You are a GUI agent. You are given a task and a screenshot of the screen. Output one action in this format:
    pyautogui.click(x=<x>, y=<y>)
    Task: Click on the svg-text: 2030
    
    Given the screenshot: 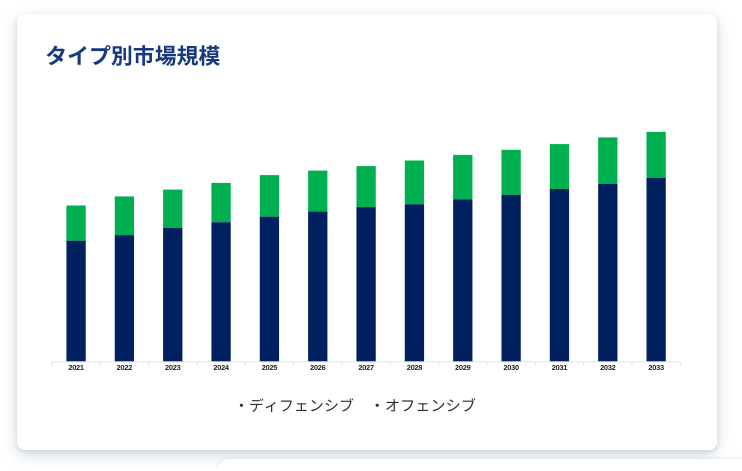 What is the action you would take?
    pyautogui.click(x=511, y=367)
    